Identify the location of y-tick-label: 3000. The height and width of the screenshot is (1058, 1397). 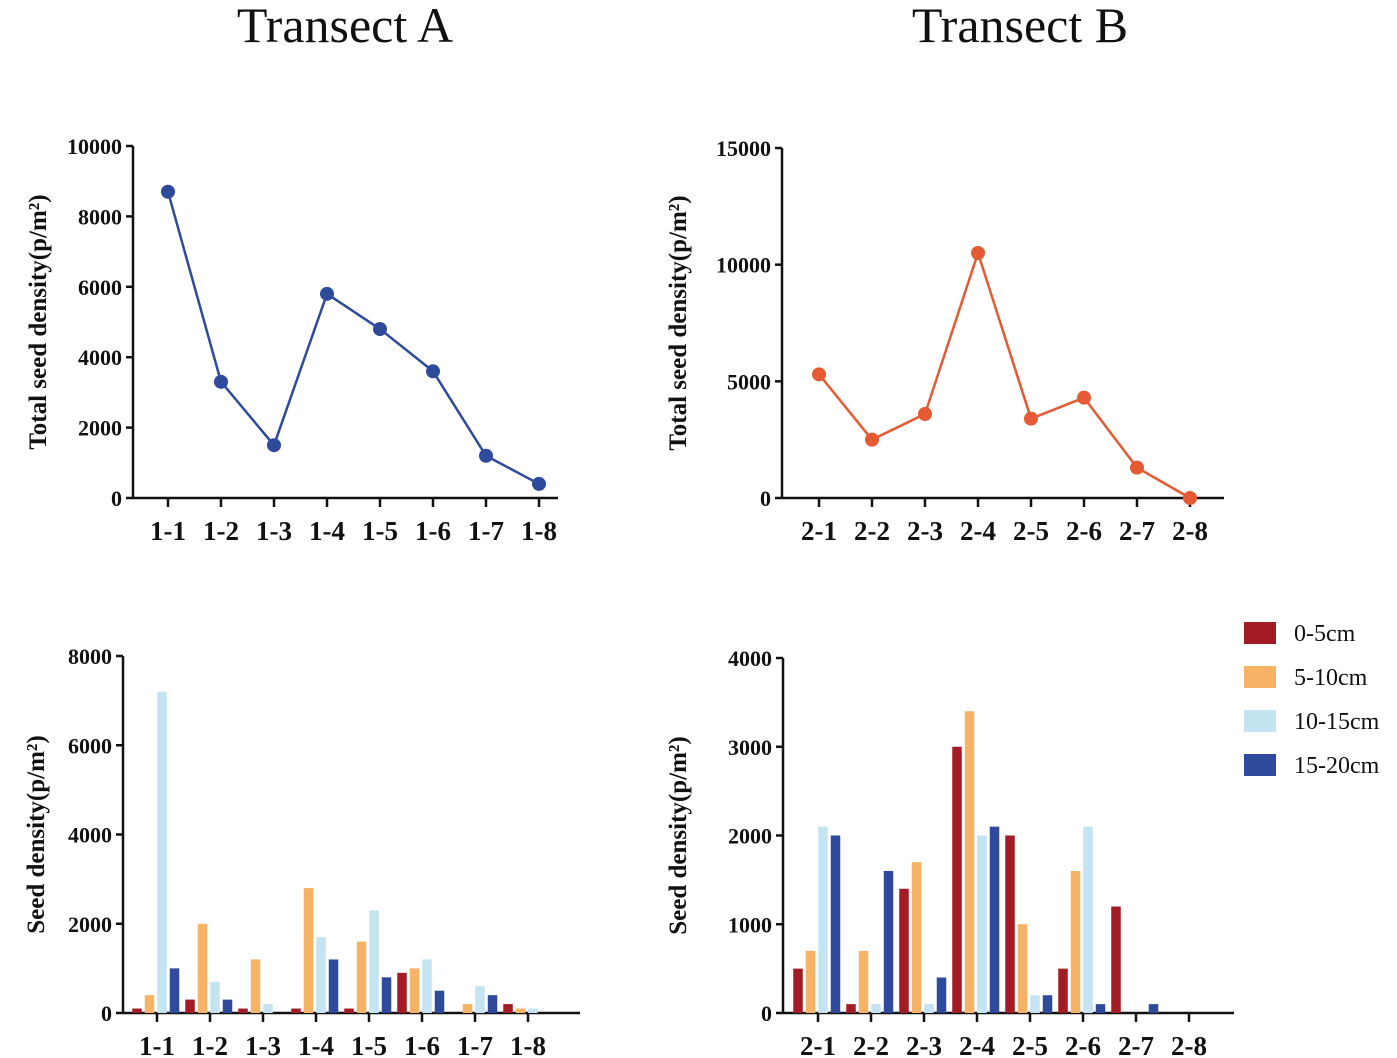
(750, 747).